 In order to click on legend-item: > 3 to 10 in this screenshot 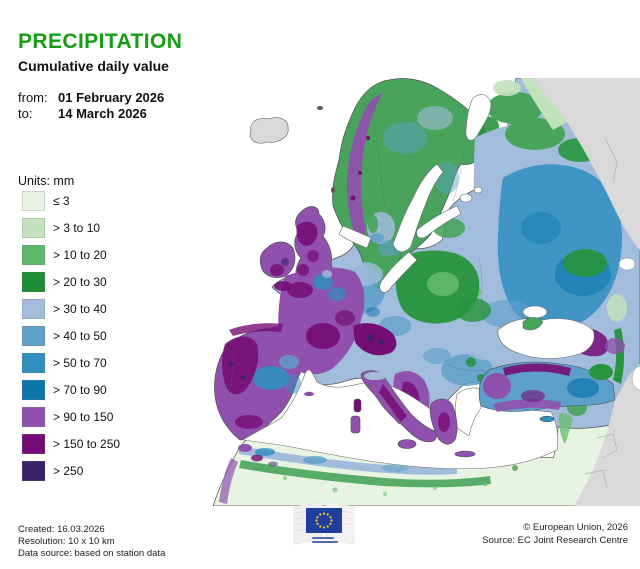, I will do `click(71, 228)`.